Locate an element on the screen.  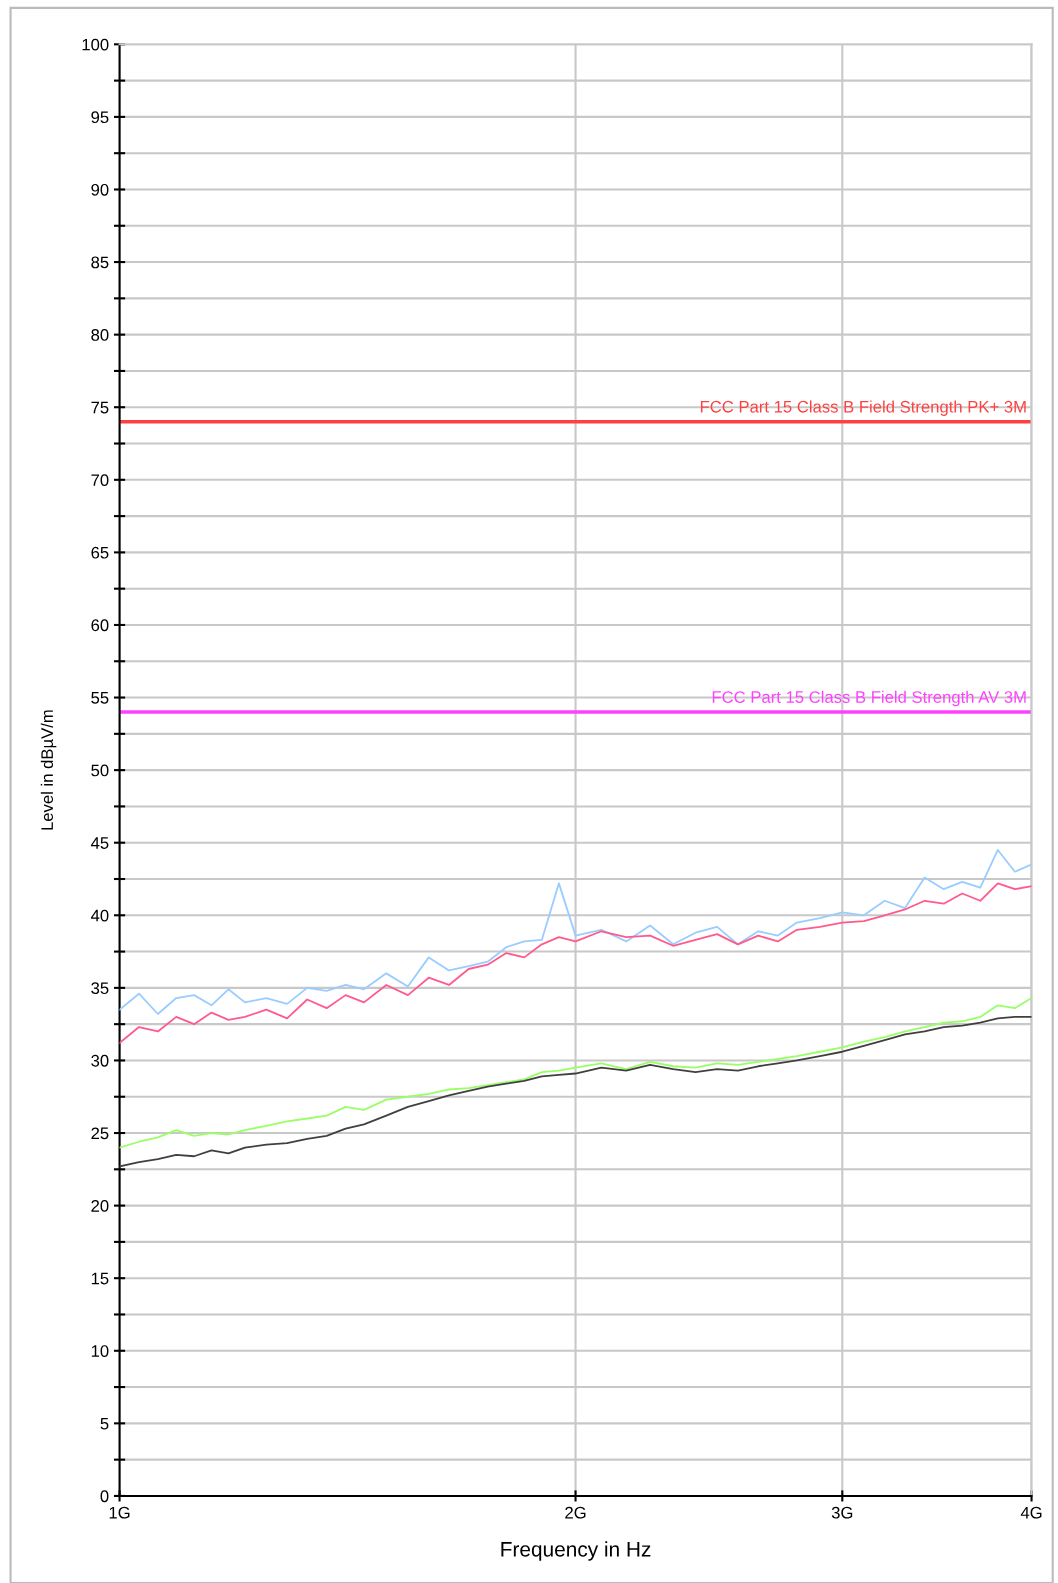
ref-line-label: FCC Part 15 Class B Field Strength AV 3M is located at coordinates (869, 698).